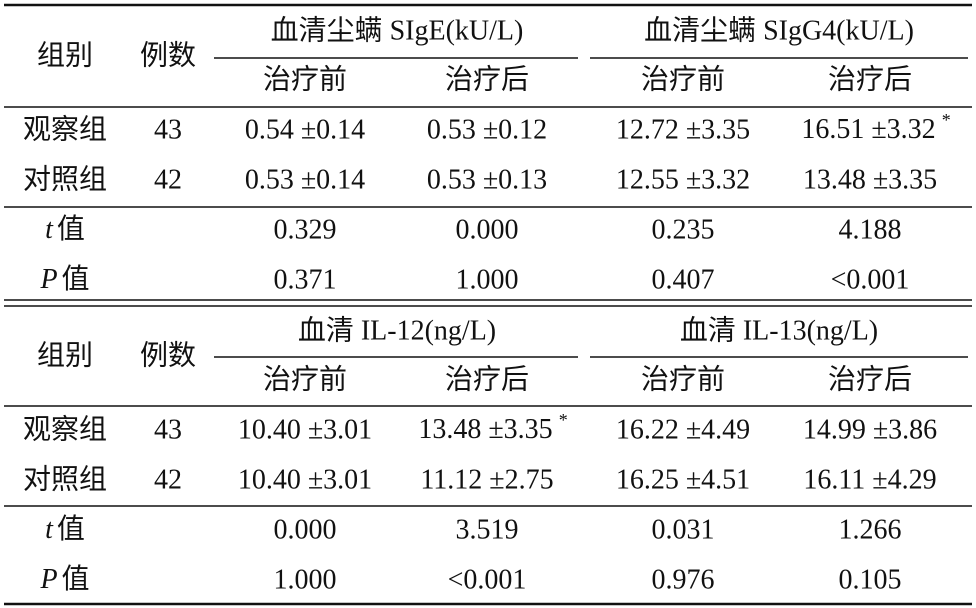 This screenshot has height=608, width=976. What do you see at coordinates (870, 429) in the screenshot?
I see `value-cell: 14.99 ±3.86` at bounding box center [870, 429].